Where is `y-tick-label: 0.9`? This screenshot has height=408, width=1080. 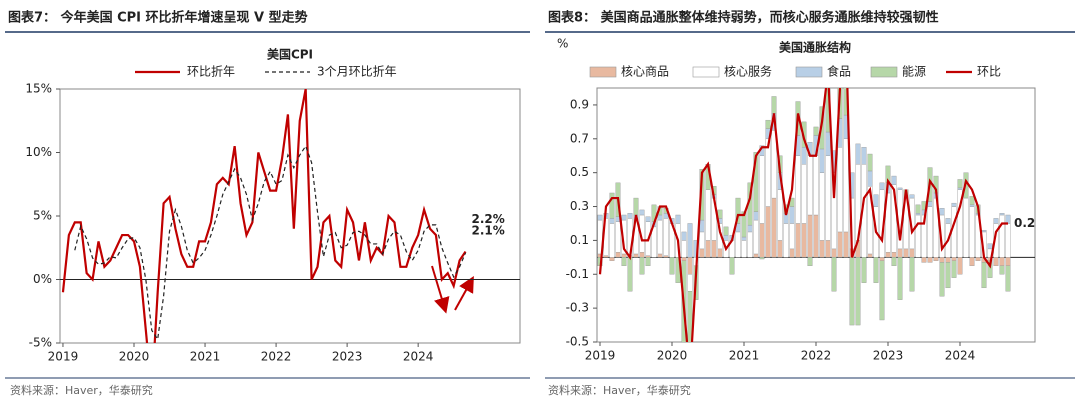 y-tick-label: 0.9 is located at coordinates (579, 104).